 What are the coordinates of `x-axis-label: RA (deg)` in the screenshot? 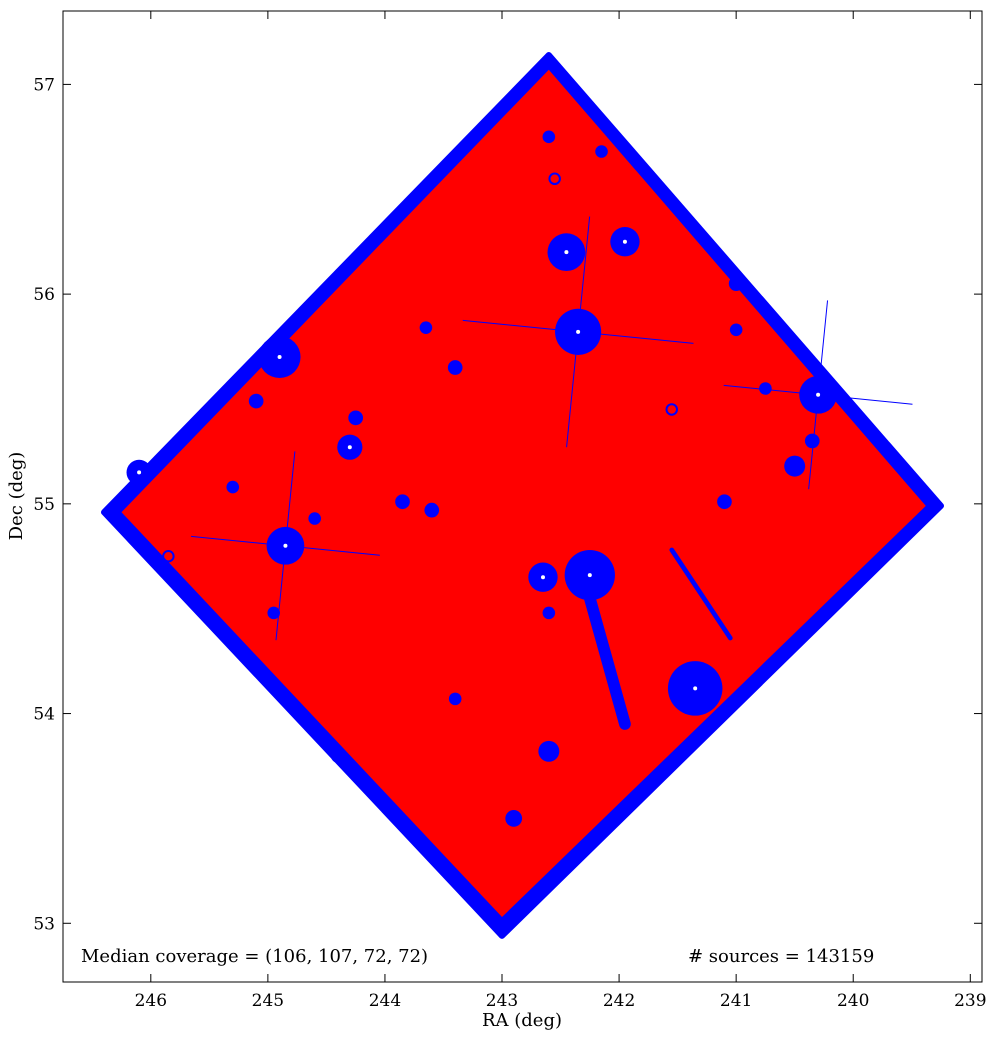 It's located at (522, 1020).